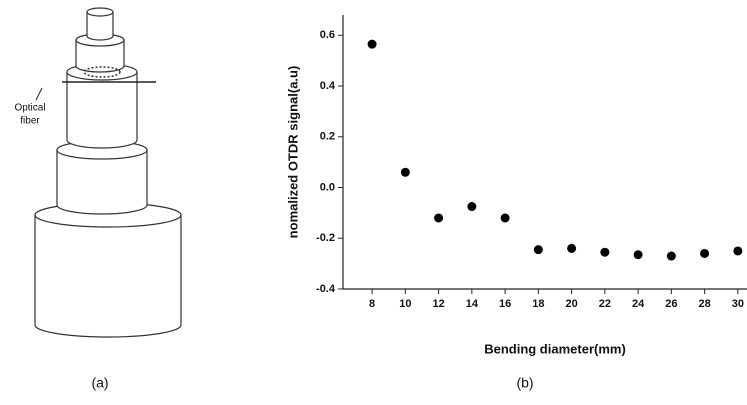 Image resolution: width=747 pixels, height=405 pixels. Describe the element at coordinates (605, 304) in the screenshot. I see `x-tick-label: 22` at that location.